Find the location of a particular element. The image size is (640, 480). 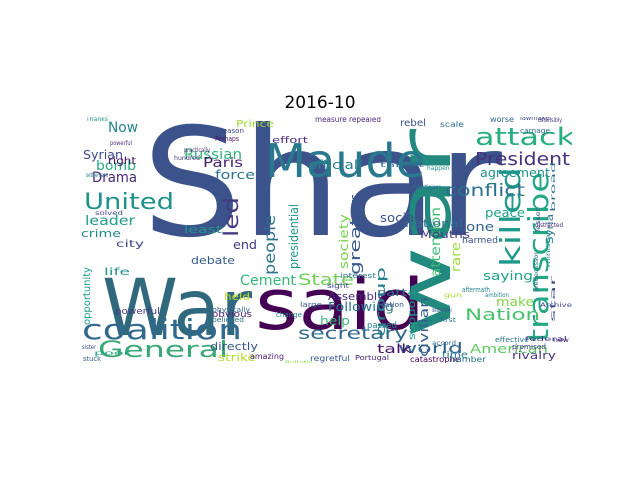

cloud-word: amazing is located at coordinates (267, 356).